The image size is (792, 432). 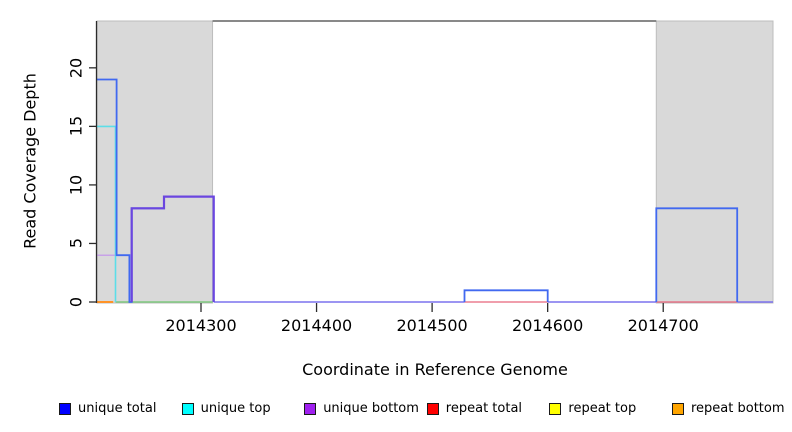 I want to click on y-tick-label: 10, so click(x=76, y=185).